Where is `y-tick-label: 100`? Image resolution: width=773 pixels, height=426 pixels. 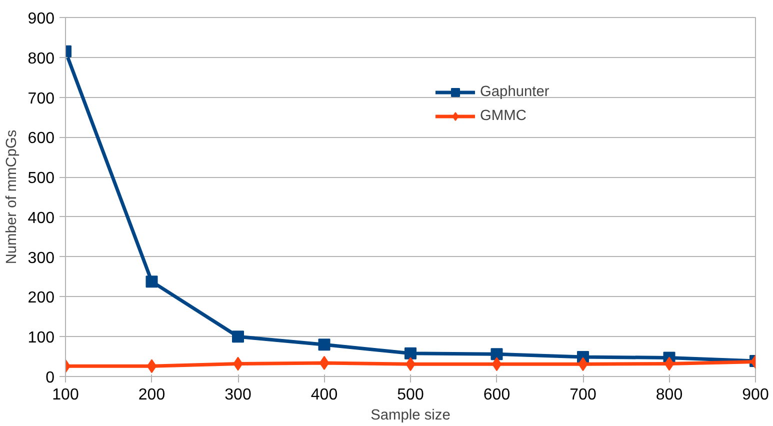 y-tick-label: 100 is located at coordinates (41, 338).